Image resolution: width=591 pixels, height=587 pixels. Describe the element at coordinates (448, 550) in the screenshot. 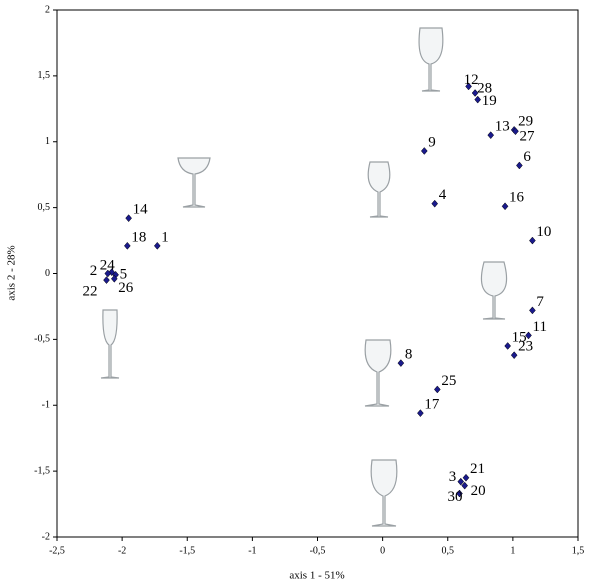

I see `x-tick-label: 0,5` at that location.